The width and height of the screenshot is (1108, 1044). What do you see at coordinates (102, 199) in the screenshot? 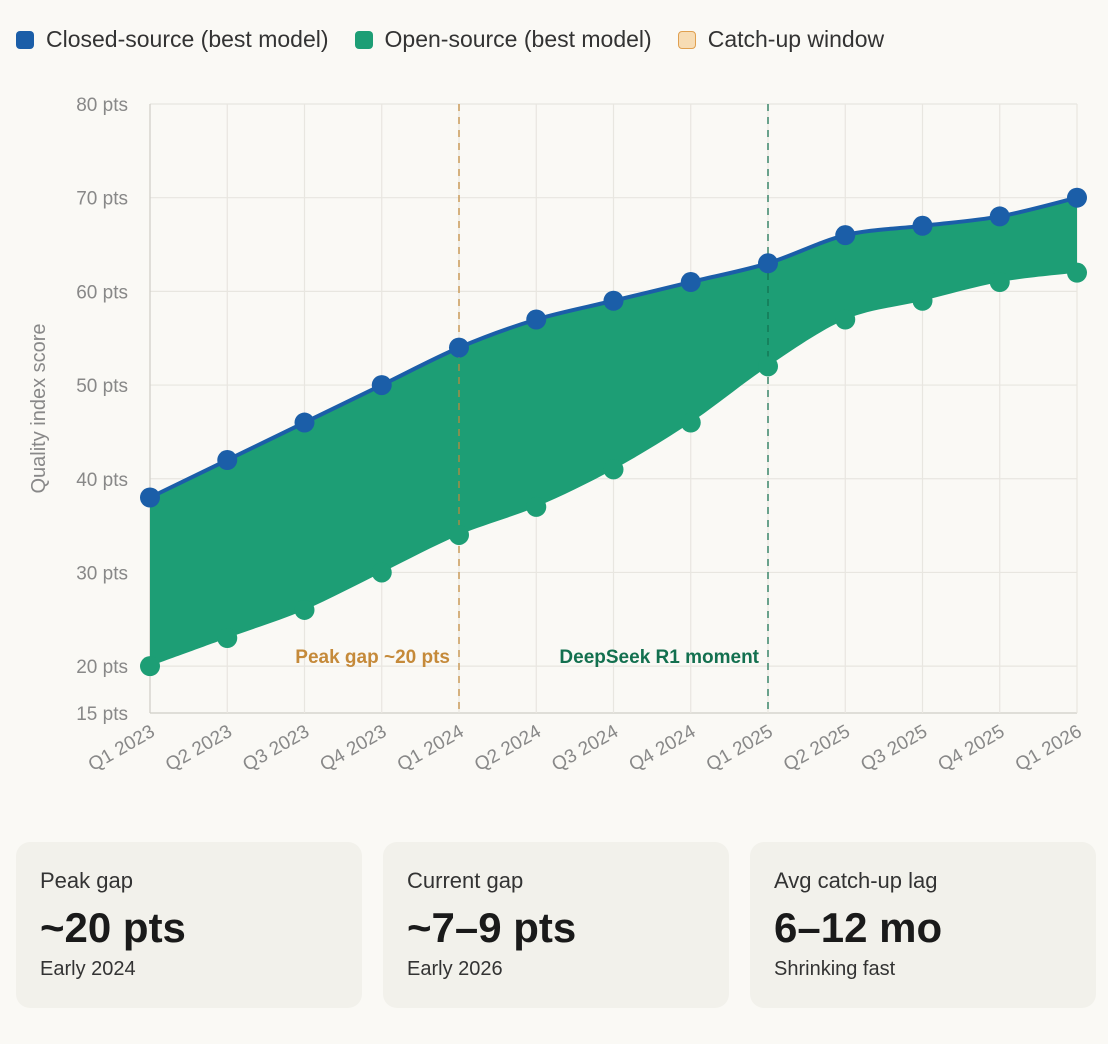
I see `y-tick-label: 70 pts` at bounding box center [102, 199].